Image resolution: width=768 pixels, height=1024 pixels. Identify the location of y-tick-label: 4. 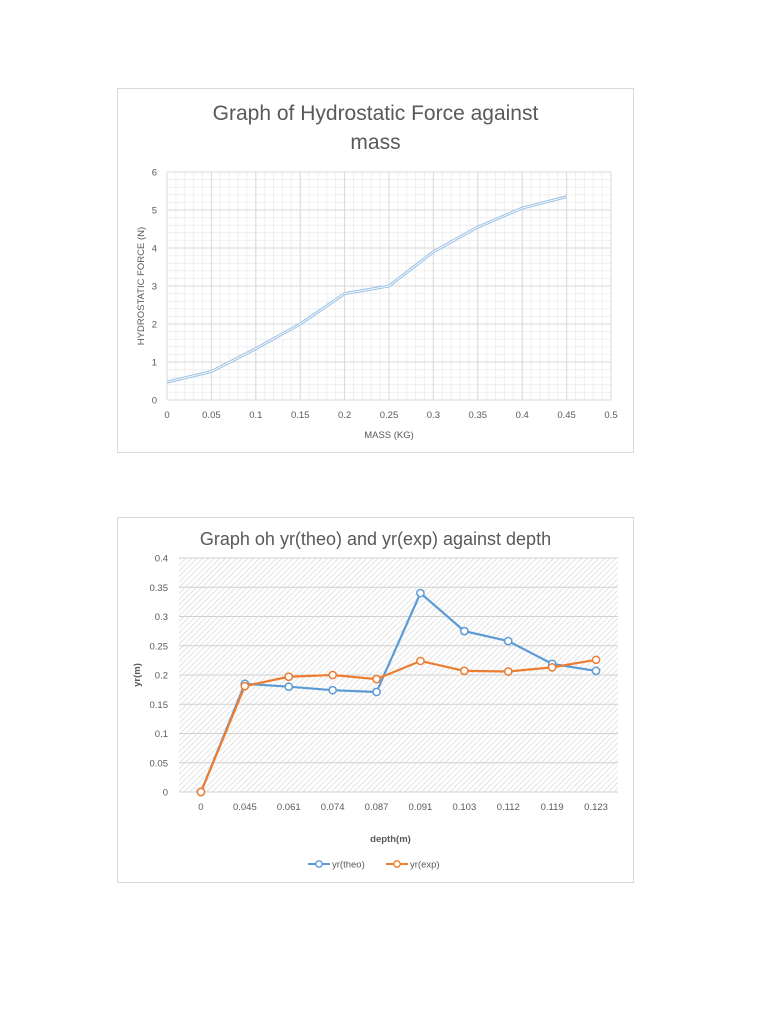
(154, 249).